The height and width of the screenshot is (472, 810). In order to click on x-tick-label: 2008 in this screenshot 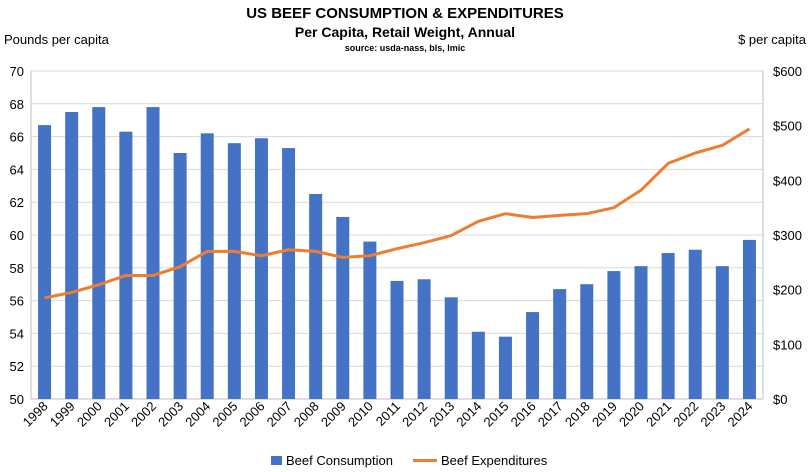, I will do `click(306, 414)`.